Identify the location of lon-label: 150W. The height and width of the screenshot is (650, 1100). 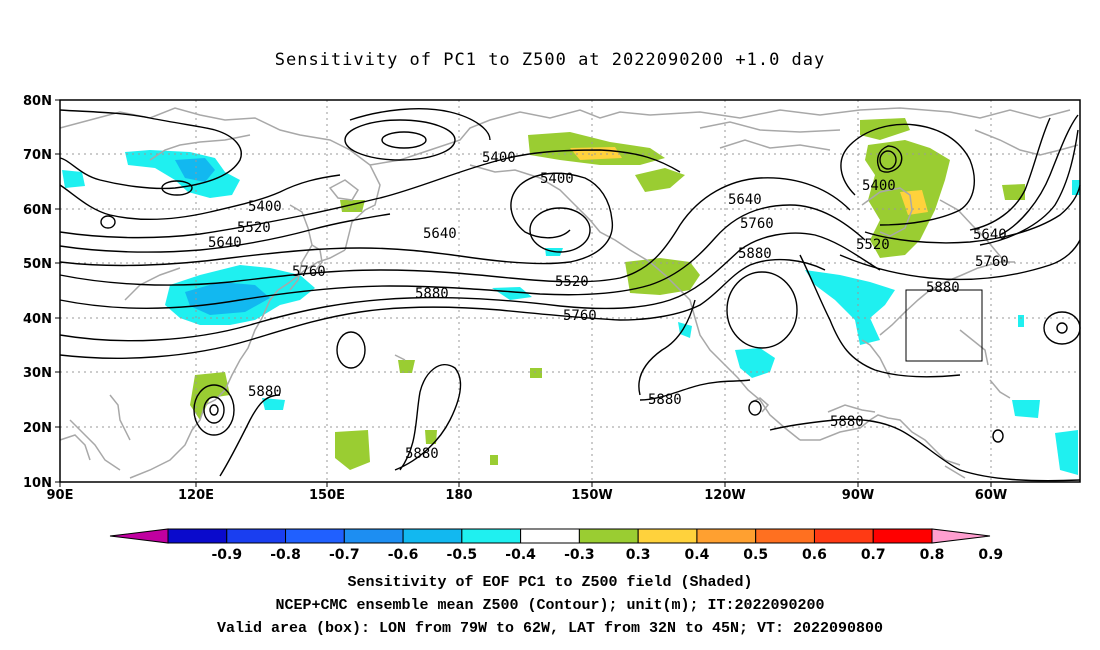
(591, 495).